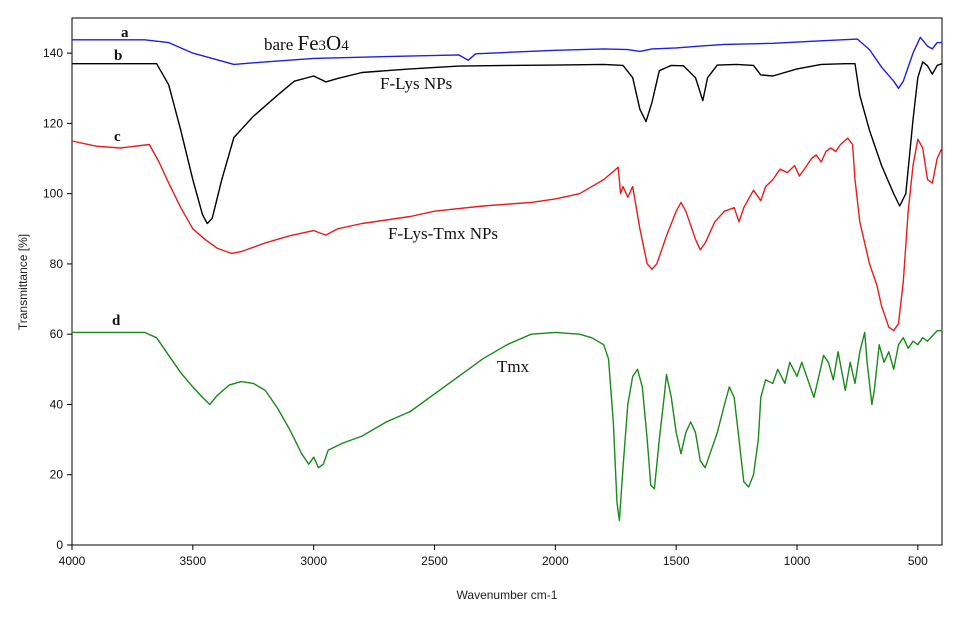 This screenshot has width=957, height=628. Describe the element at coordinates (493, 556) in the screenshot. I see `x-axis-ticks: 4000 3500 3000 2500 2000 1500 1000 500` at that location.